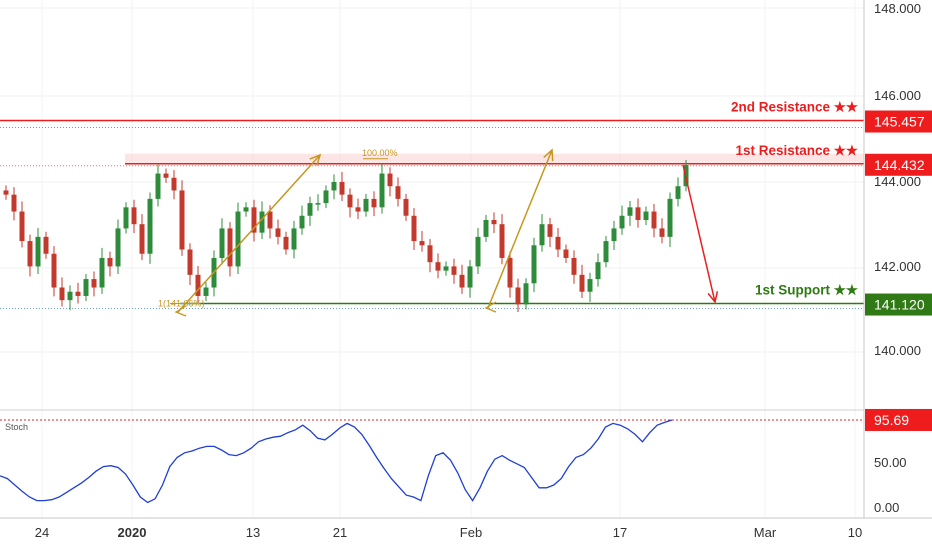 Image resolution: width=932 pixels, height=550 pixels. What do you see at coordinates (855, 532) in the screenshot?
I see `x-tick-label: 10` at bounding box center [855, 532].